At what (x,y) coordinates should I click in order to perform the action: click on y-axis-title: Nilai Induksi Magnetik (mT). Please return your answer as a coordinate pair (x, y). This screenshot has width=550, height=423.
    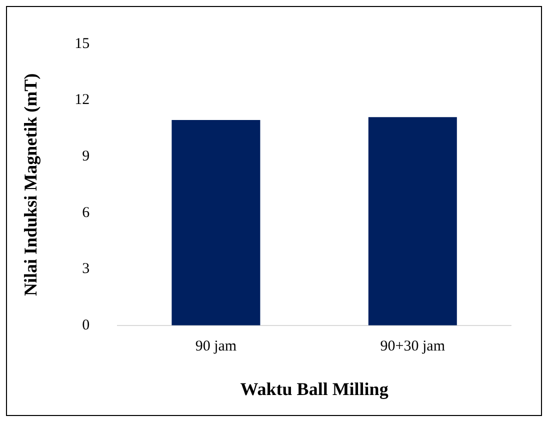
    Looking at the image, I should click on (30, 184).